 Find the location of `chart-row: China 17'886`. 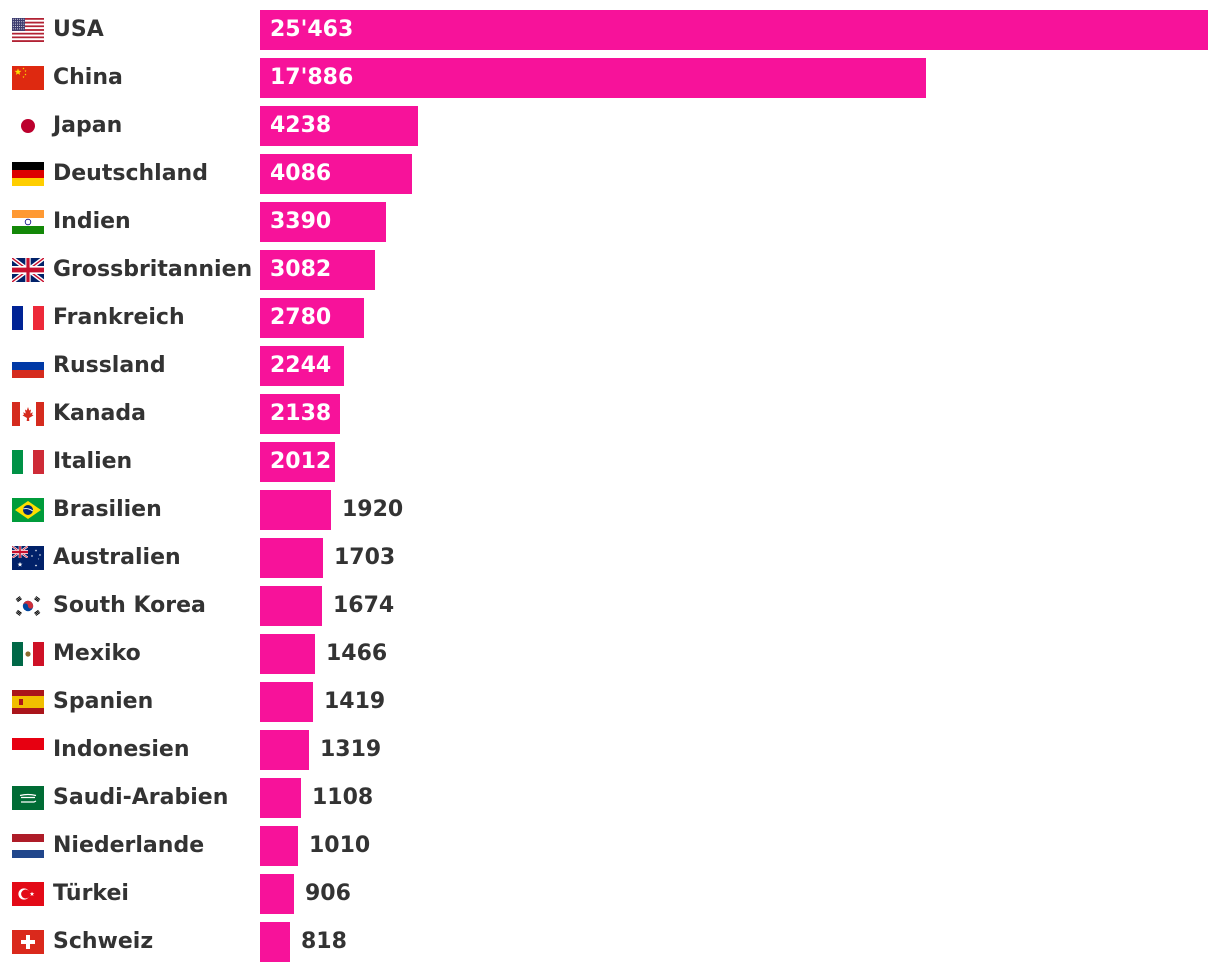

chart-row: China 17'886 is located at coordinates (610, 78).